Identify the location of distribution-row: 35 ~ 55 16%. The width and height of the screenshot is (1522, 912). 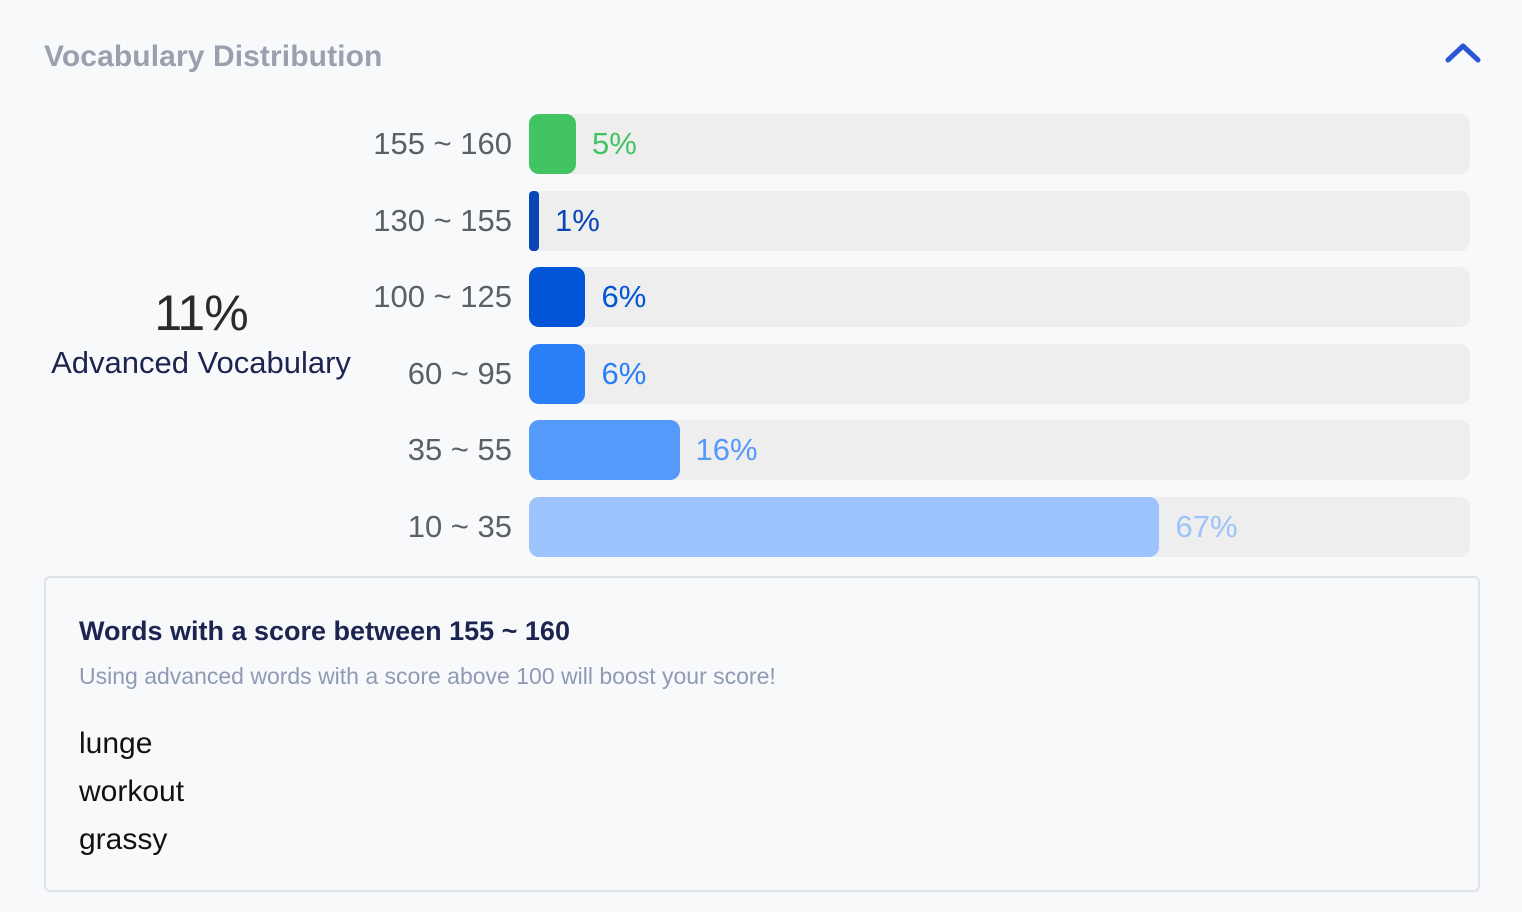
(916, 450).